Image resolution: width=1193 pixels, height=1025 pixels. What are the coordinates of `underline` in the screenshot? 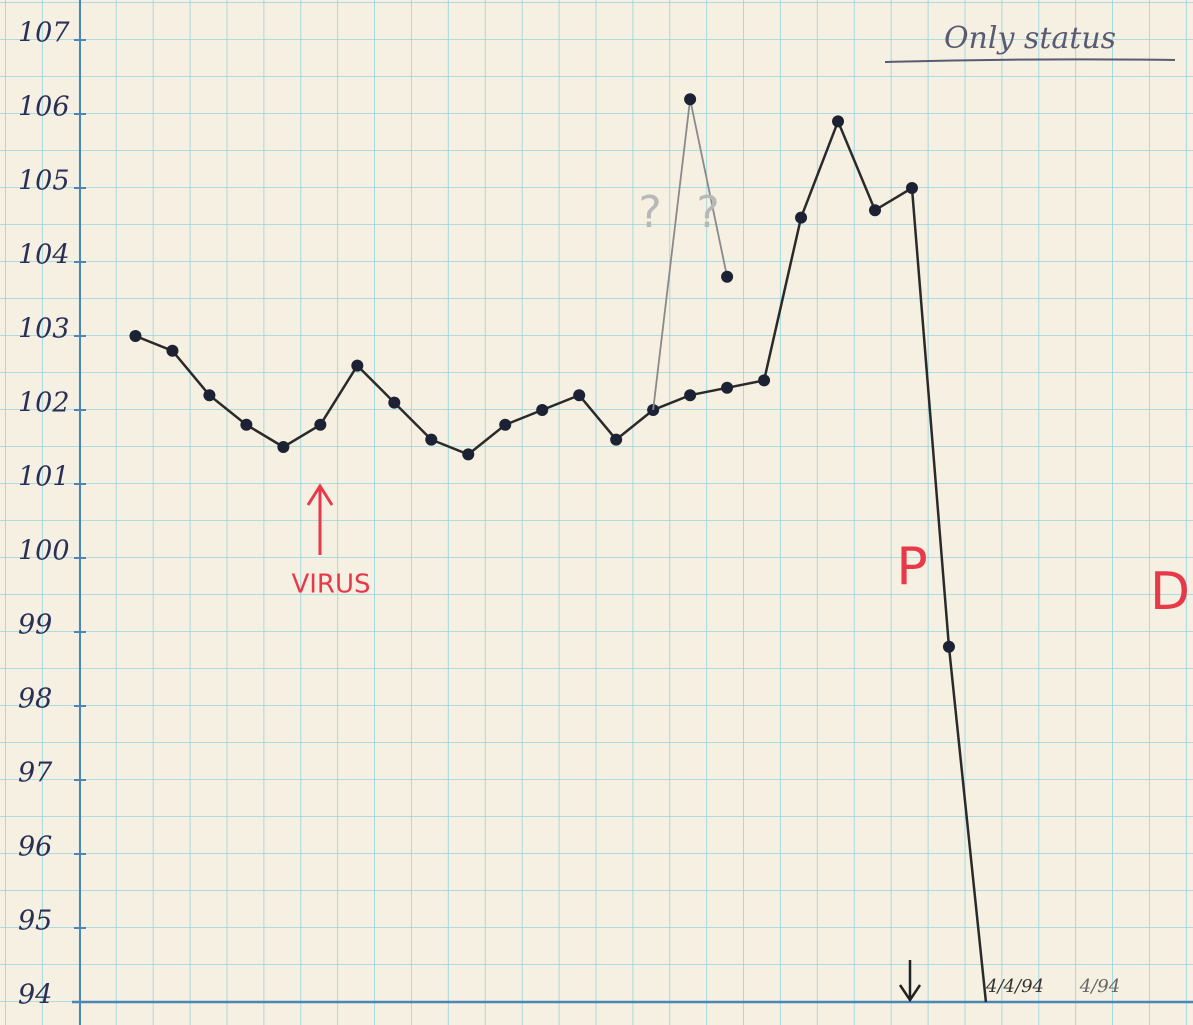 It's located at (1030, 60).